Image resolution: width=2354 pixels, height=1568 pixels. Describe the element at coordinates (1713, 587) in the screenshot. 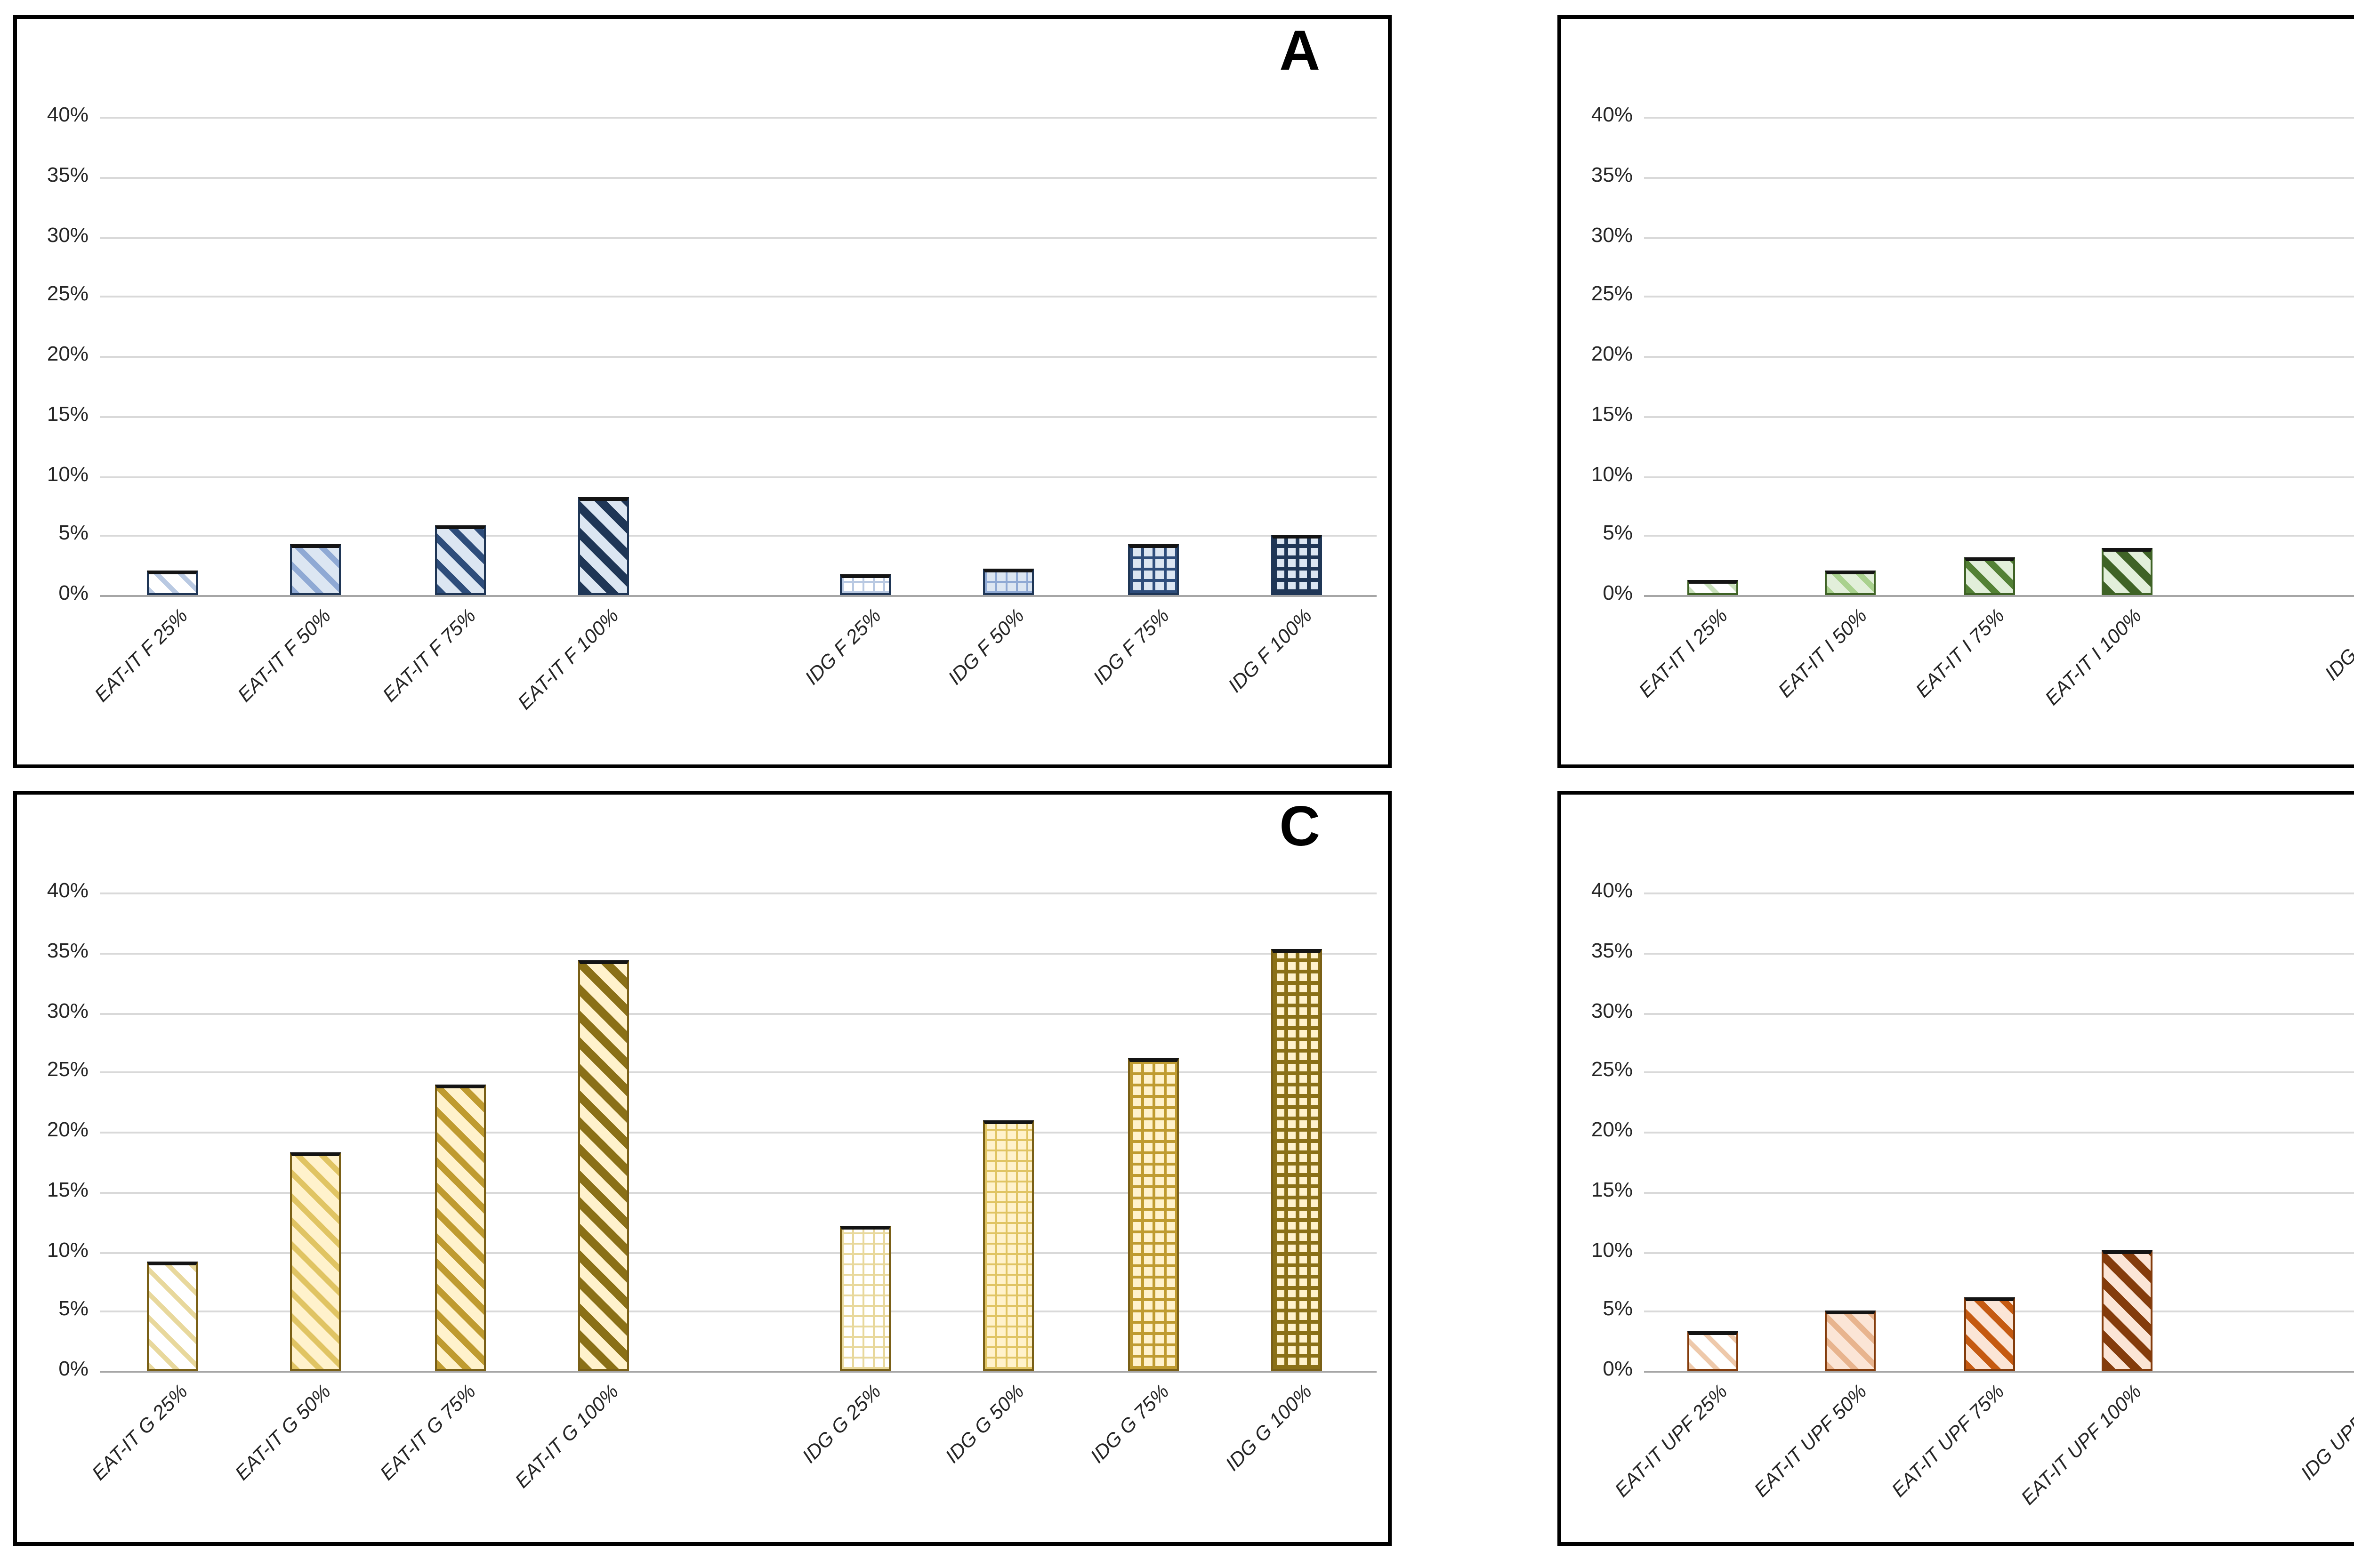

I see `bar-eat-it-i-25-` at that location.